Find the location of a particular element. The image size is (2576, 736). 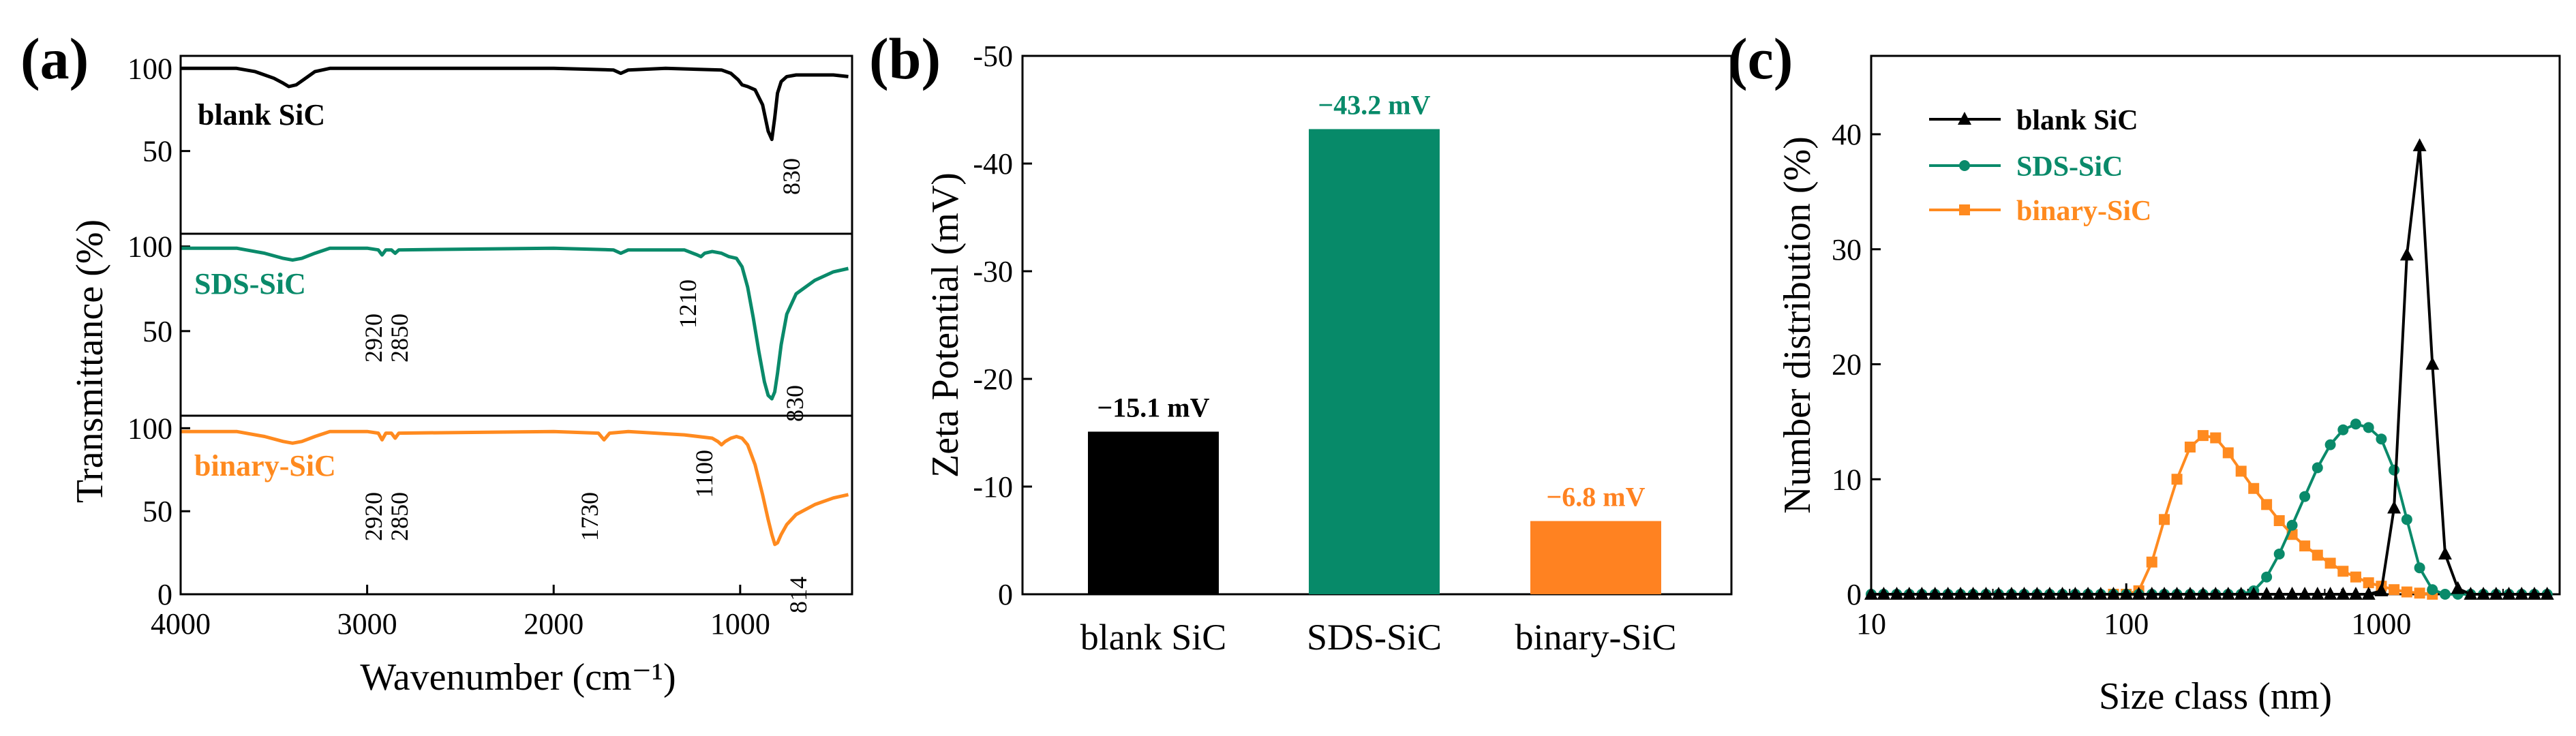

c-y-tick-label: 20 is located at coordinates (1847, 365).